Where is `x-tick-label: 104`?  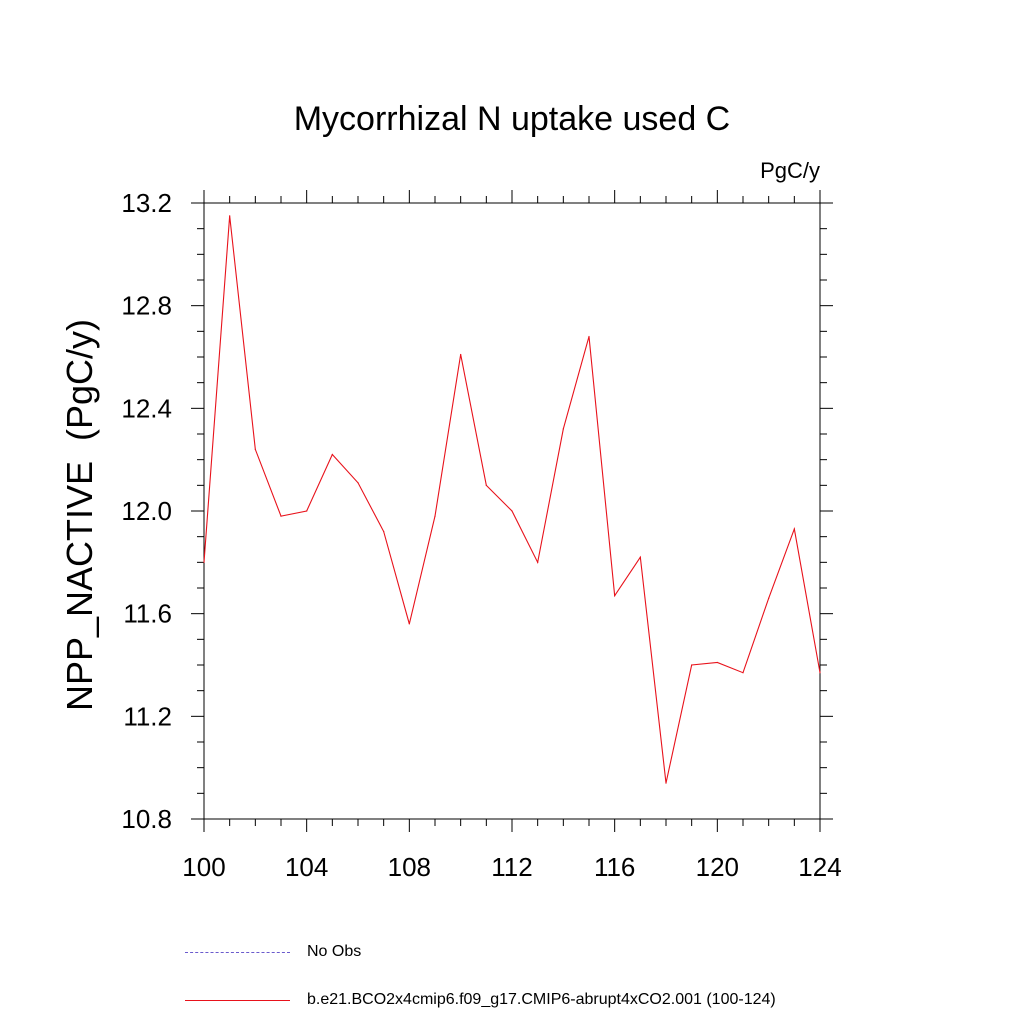
x-tick-label: 104 is located at coordinates (306, 867).